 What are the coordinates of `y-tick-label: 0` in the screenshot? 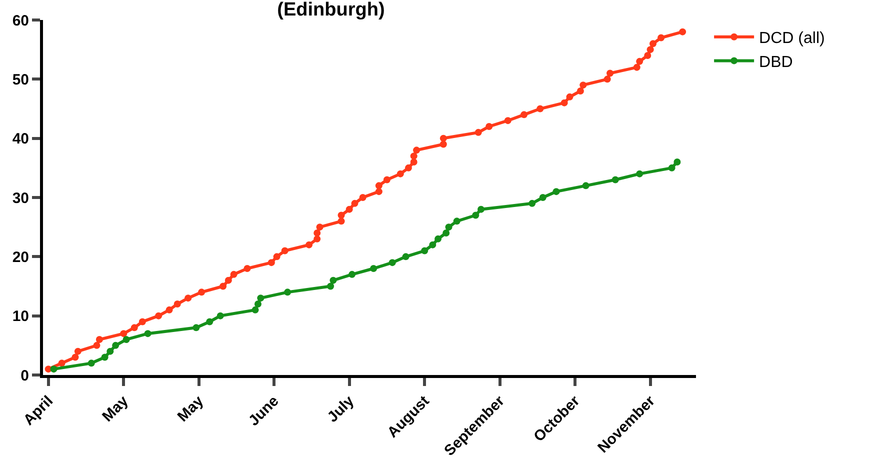 It's located at (24, 375).